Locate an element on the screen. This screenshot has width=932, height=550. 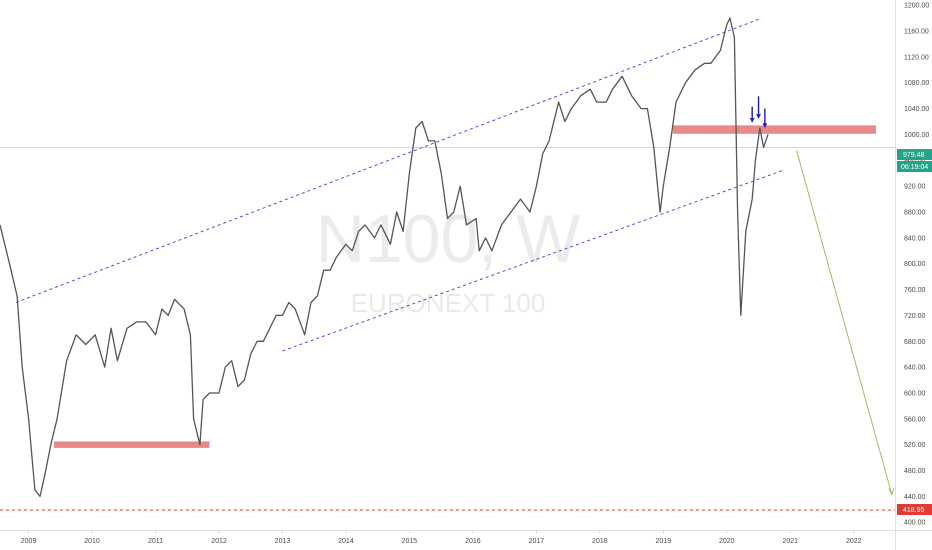
price-tick-label: 1040.00 is located at coordinates (916, 109).